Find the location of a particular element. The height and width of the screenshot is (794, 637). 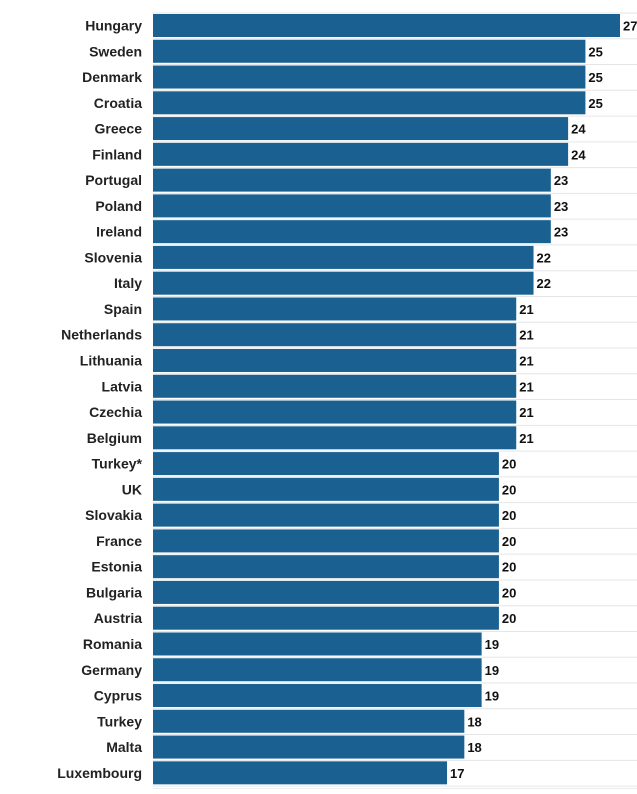

bar-belgium is located at coordinates (335, 438).